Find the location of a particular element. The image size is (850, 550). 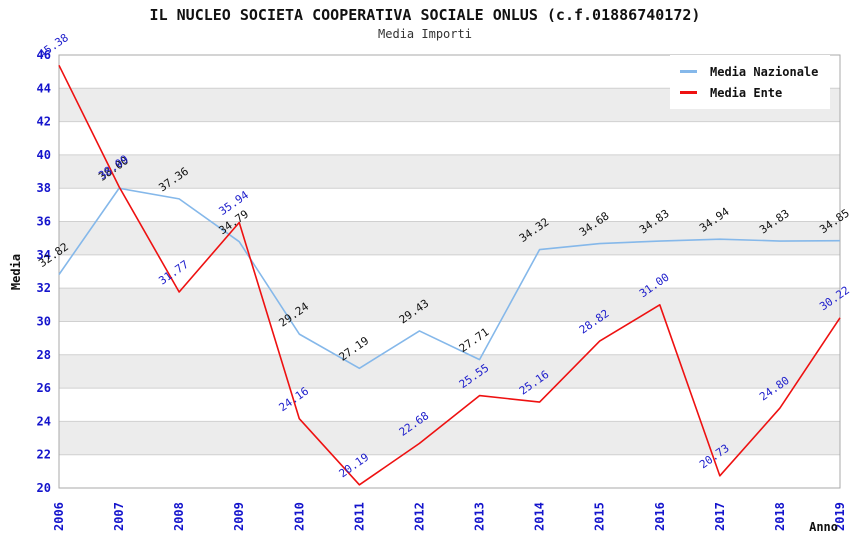

svg-text: 38 is located at coordinates (44, 188).